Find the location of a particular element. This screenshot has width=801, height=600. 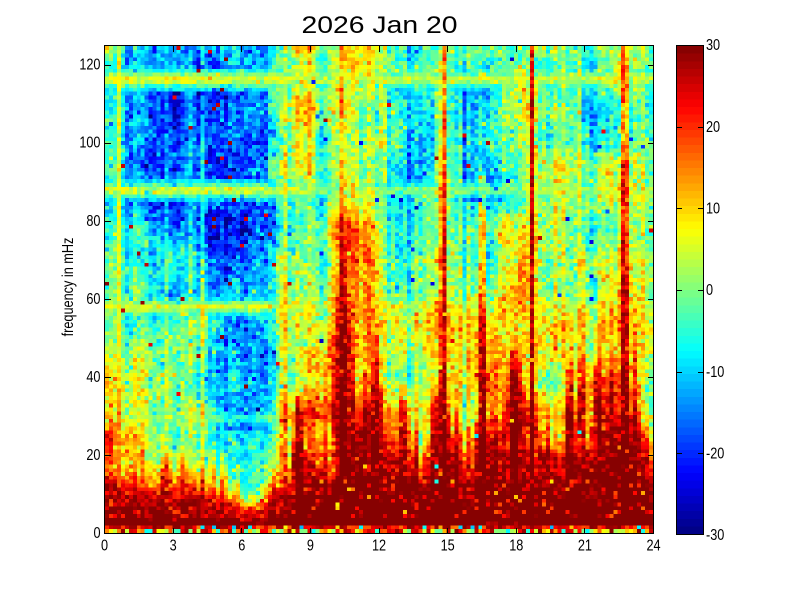

svg-text: 30 is located at coordinates (713, 45).